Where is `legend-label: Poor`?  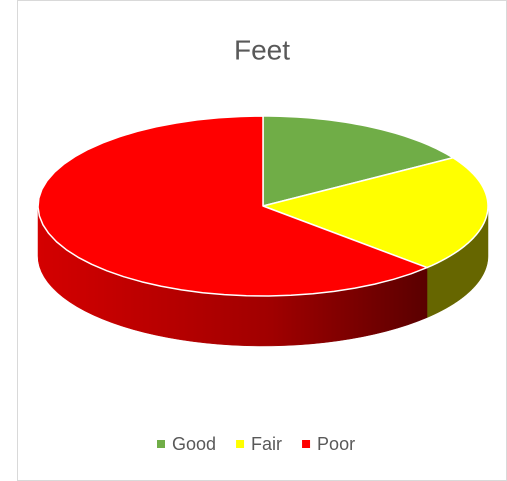
legend-label: Poor is located at coordinates (336, 444).